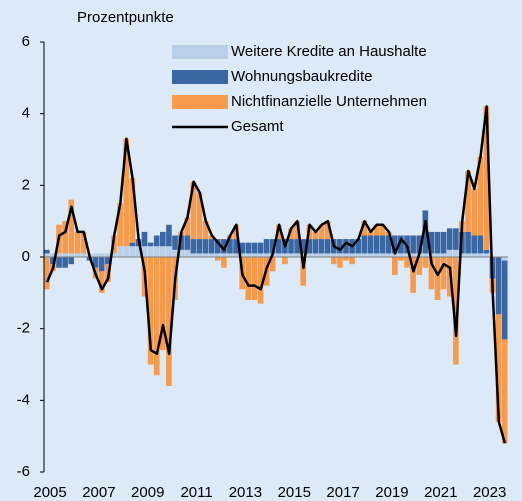 Image resolution: width=522 pixels, height=501 pixels. Describe the element at coordinates (391, 492) in the screenshot. I see `x-tick-label: 2019` at that location.